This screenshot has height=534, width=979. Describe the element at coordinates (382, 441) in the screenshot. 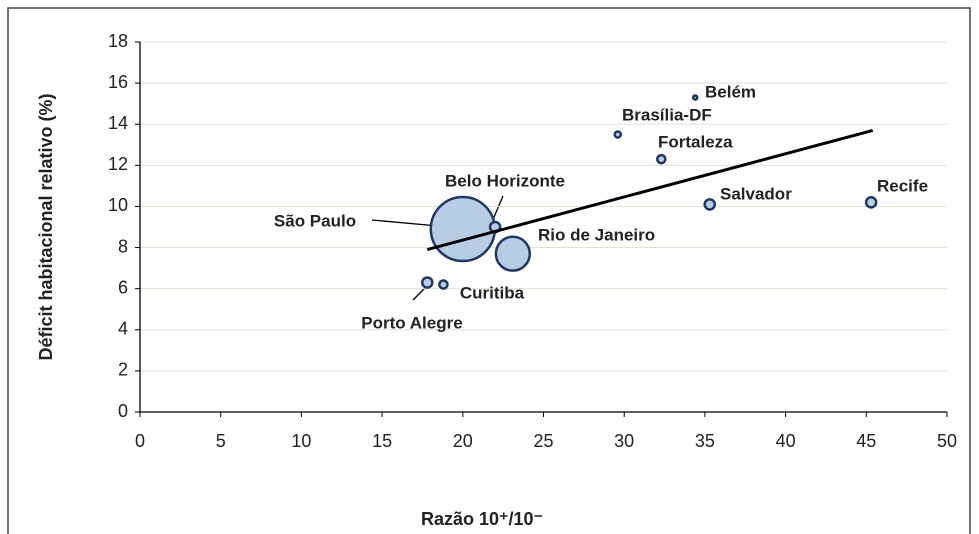

I see `x-tick-label: 15` at that location.